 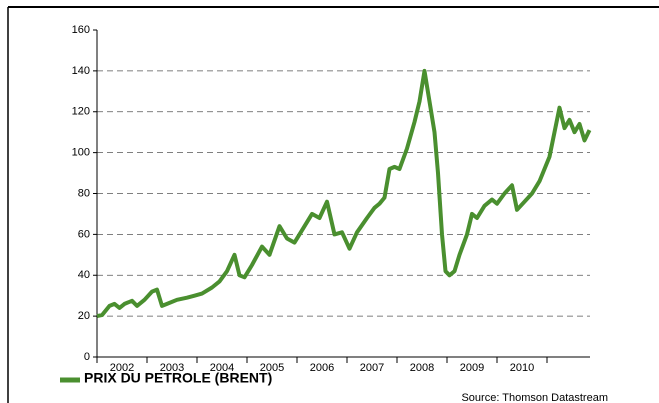 I want to click on x-tick-label: 2007, so click(x=372, y=368).